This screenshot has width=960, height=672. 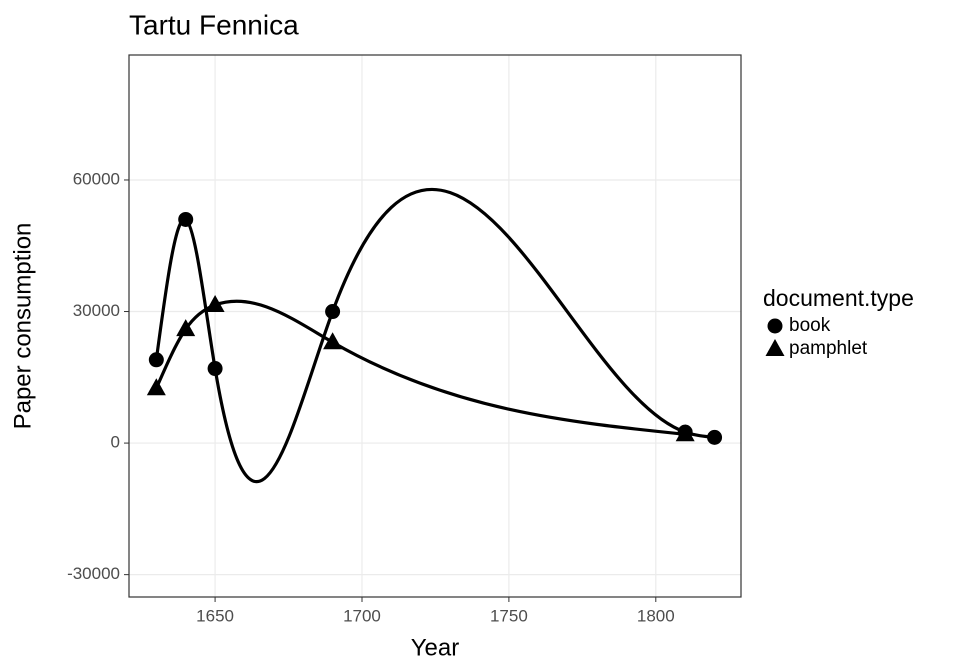 What do you see at coordinates (810, 325) in the screenshot?
I see `legend-label: book` at bounding box center [810, 325].